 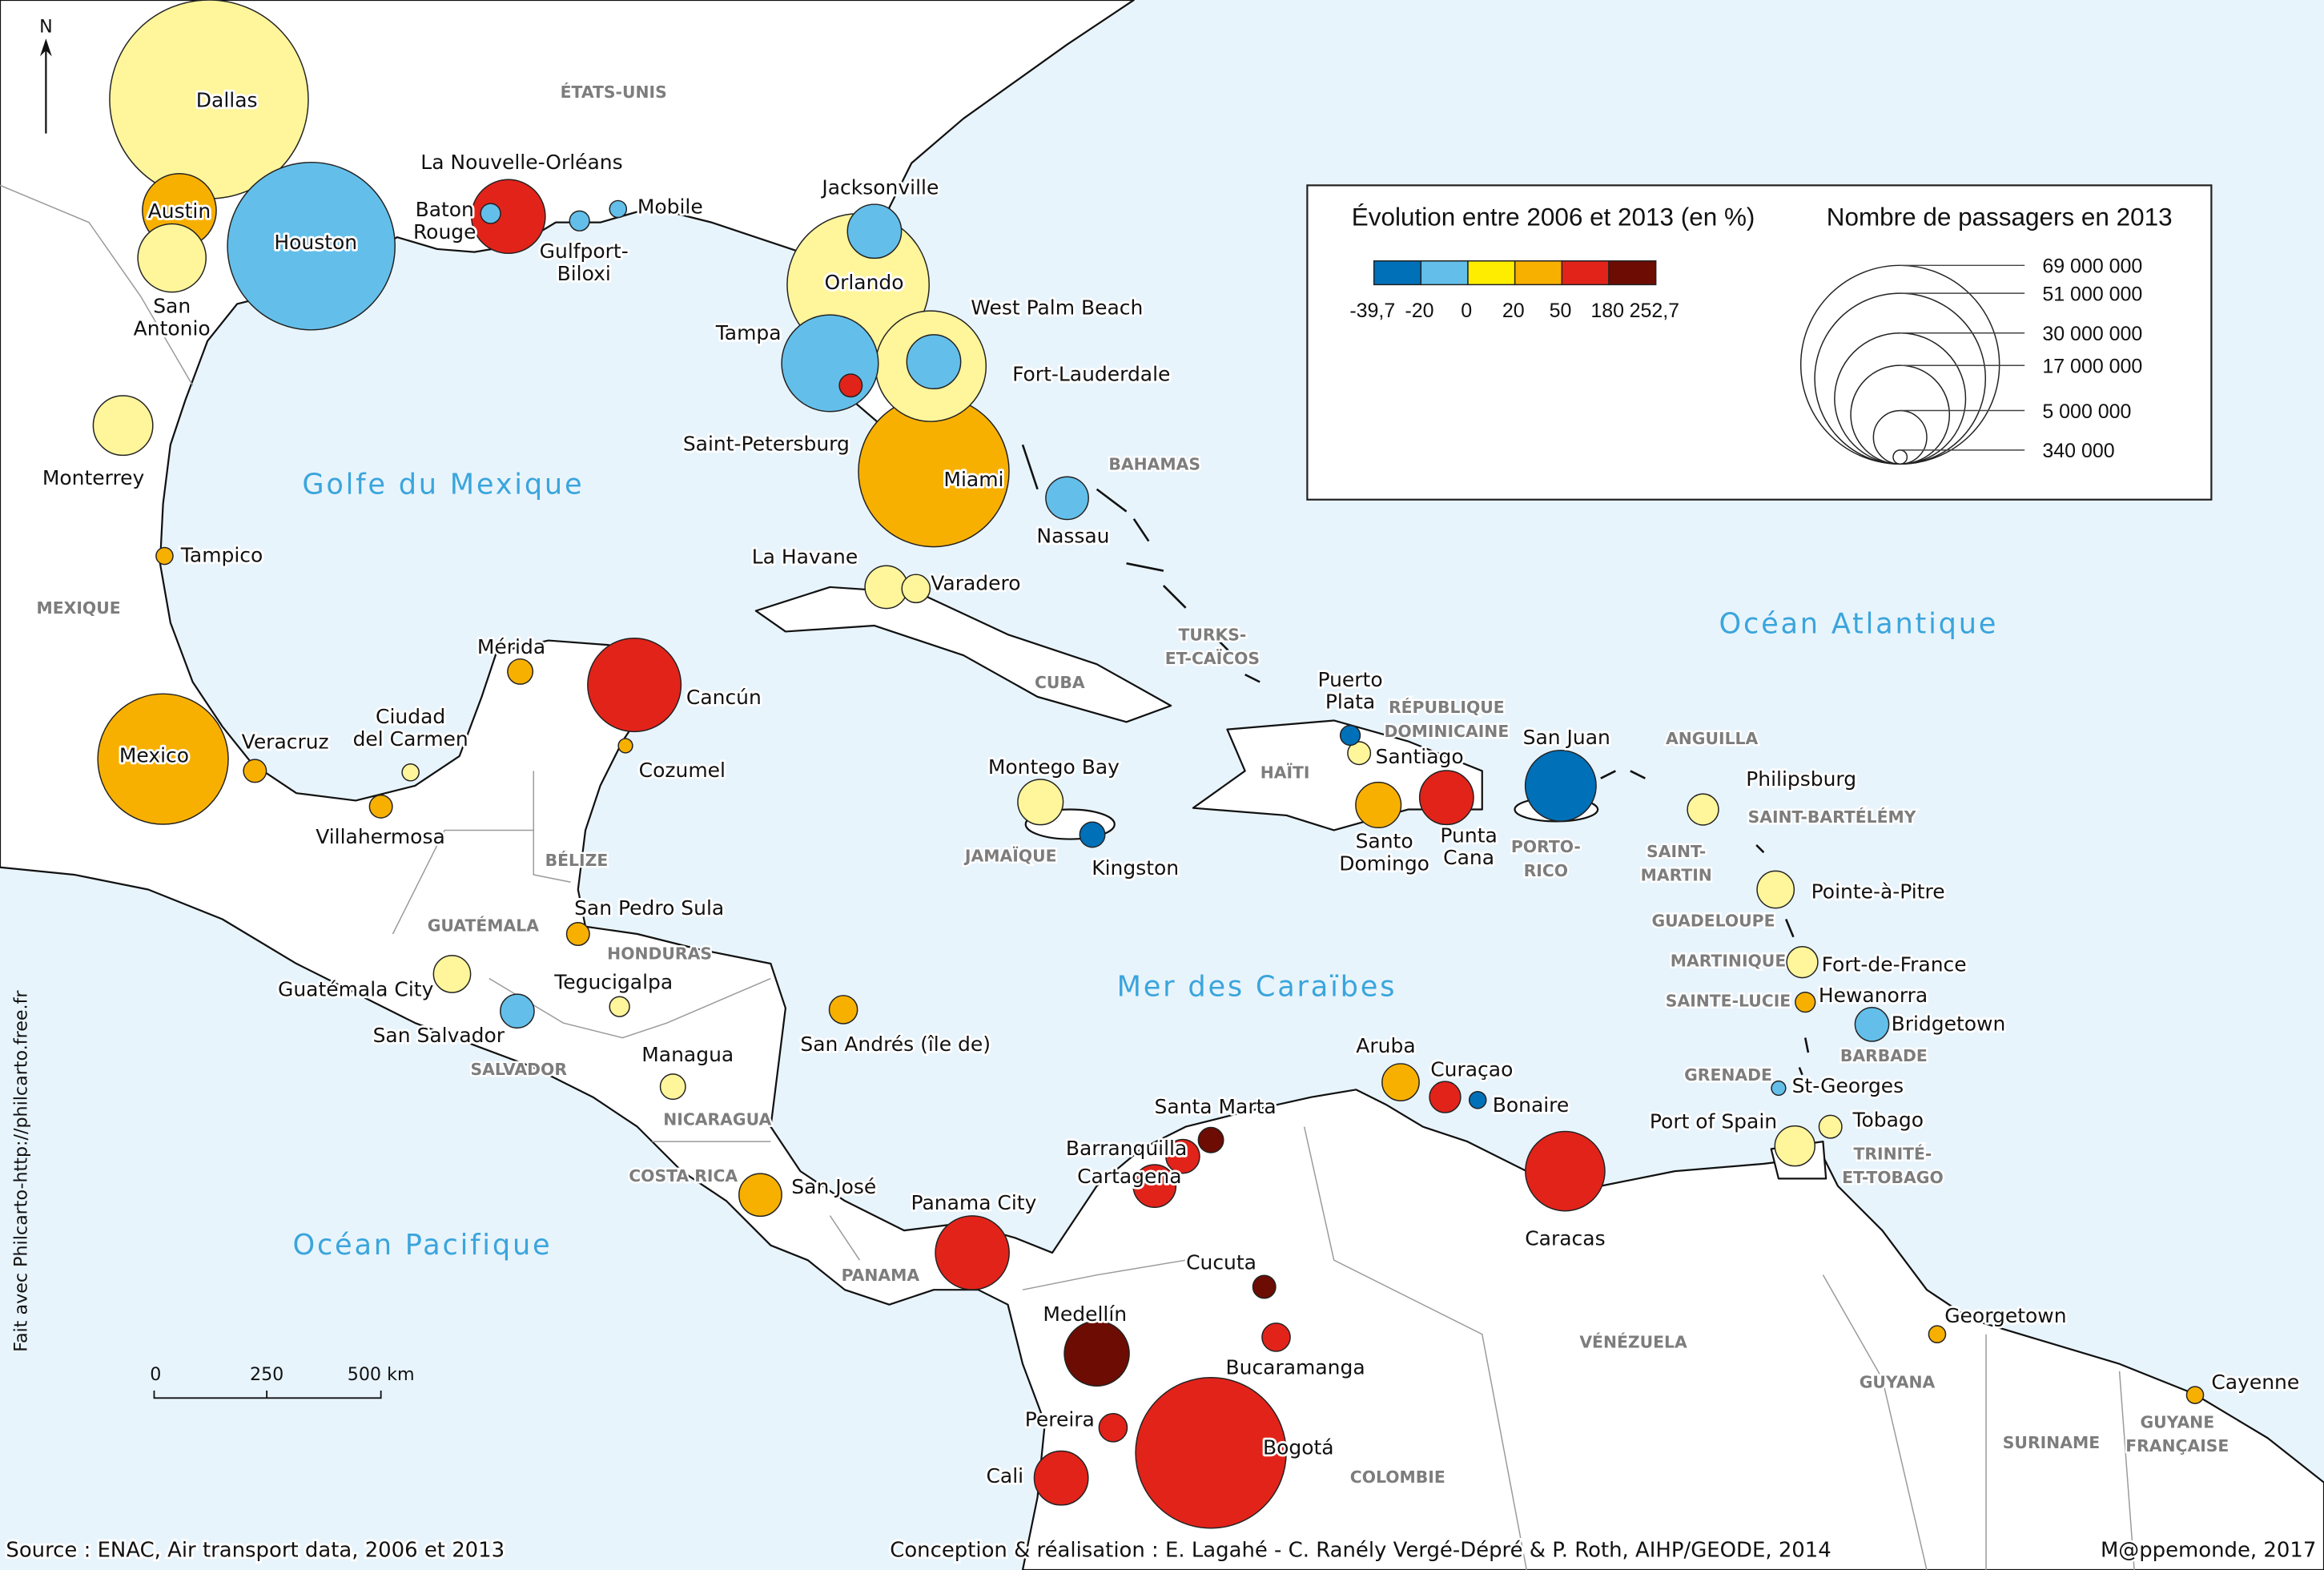 I want to click on country-label-cuba: CUBA, so click(x=1060, y=682).